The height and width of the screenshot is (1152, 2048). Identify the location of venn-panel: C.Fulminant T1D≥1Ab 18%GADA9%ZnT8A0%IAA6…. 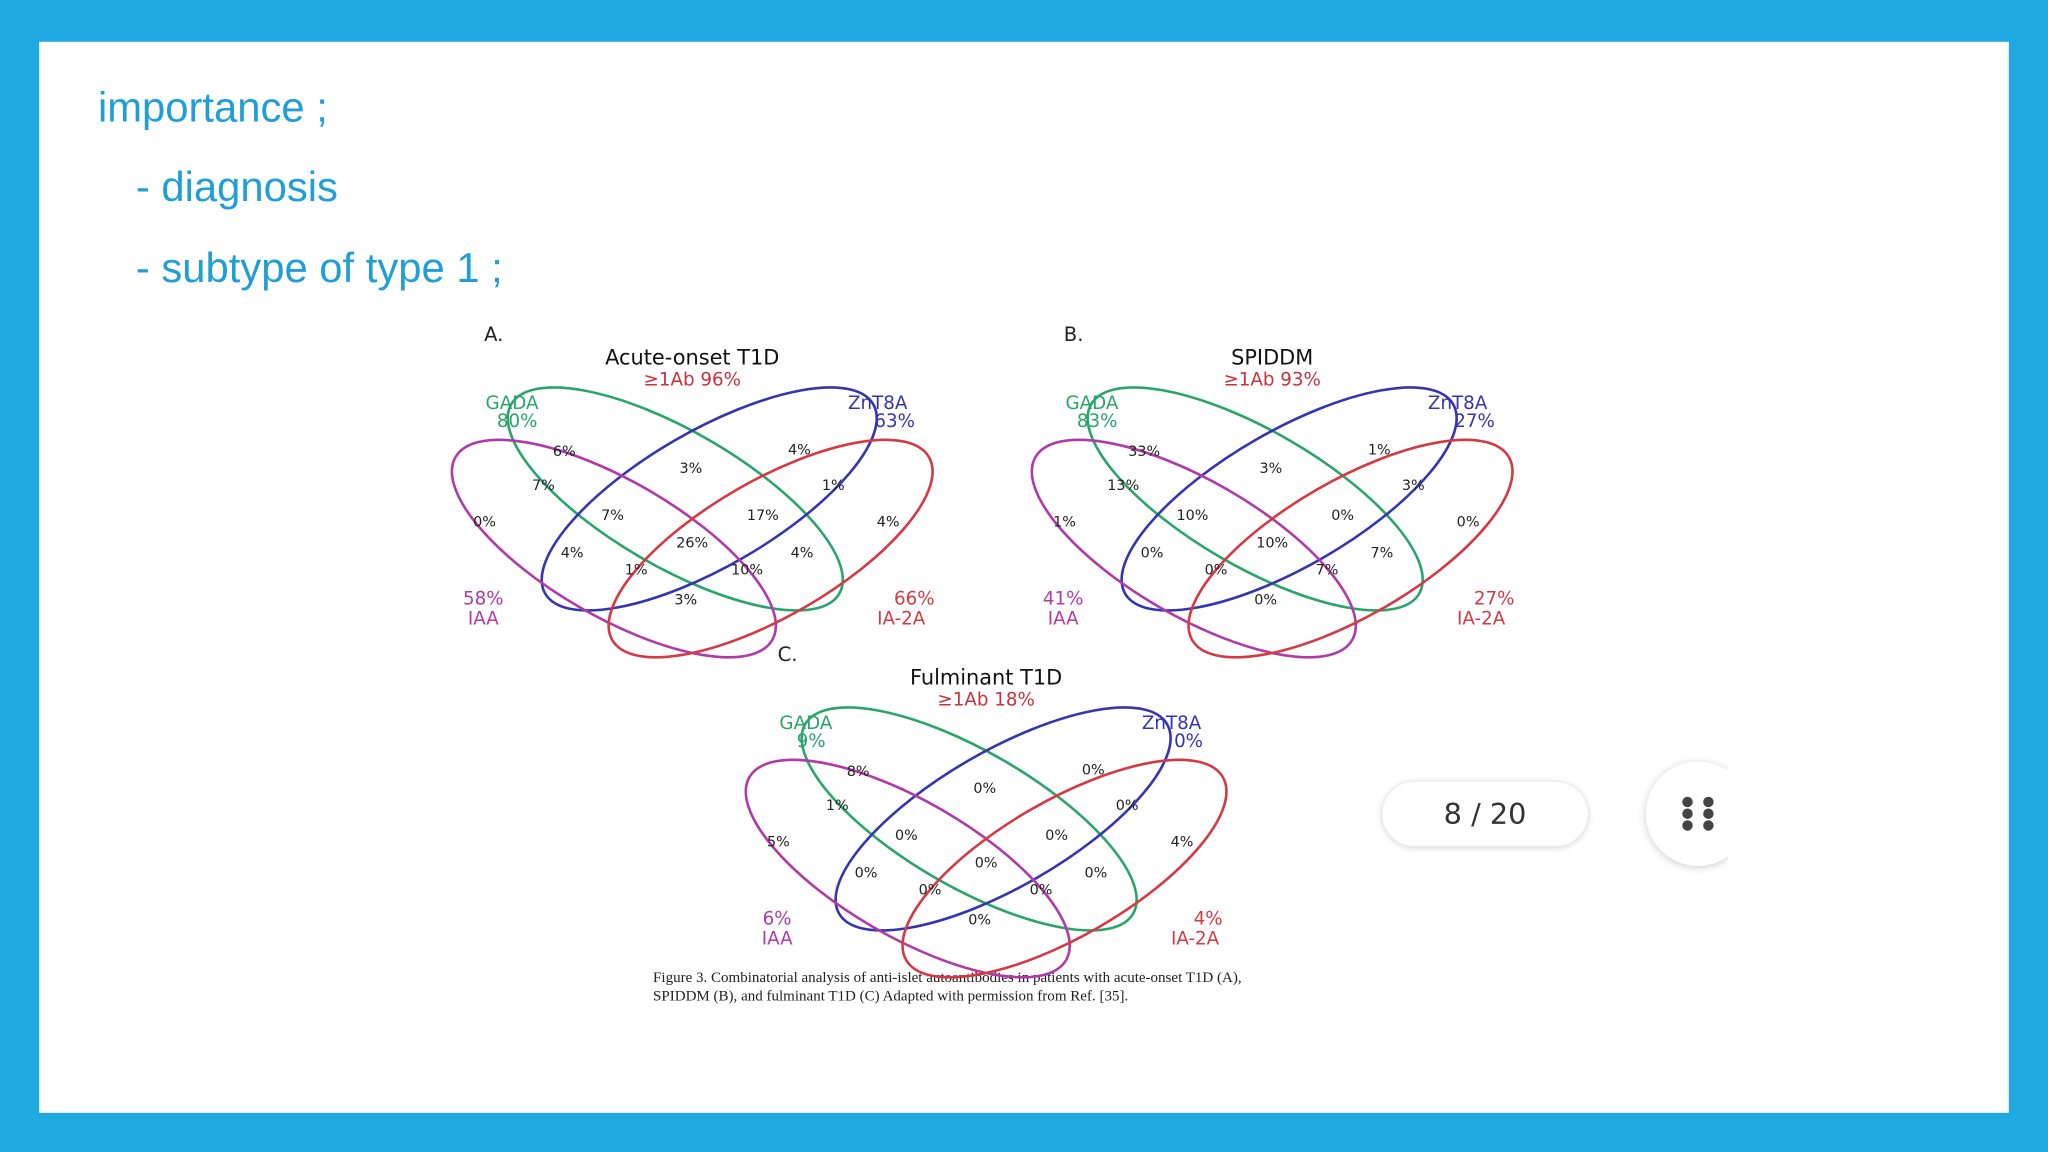
(986, 811).